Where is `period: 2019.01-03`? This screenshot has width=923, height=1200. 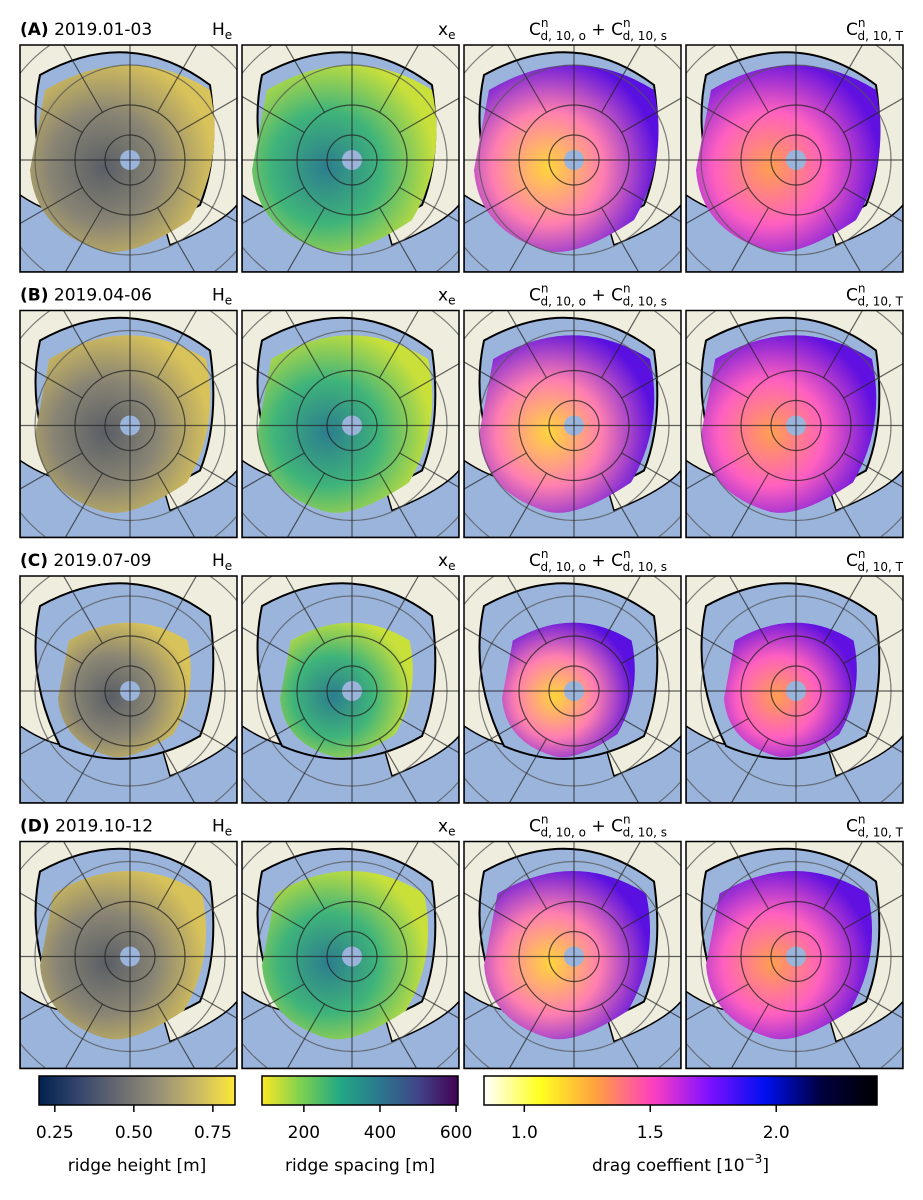
period: 2019.01-03 is located at coordinates (103, 30).